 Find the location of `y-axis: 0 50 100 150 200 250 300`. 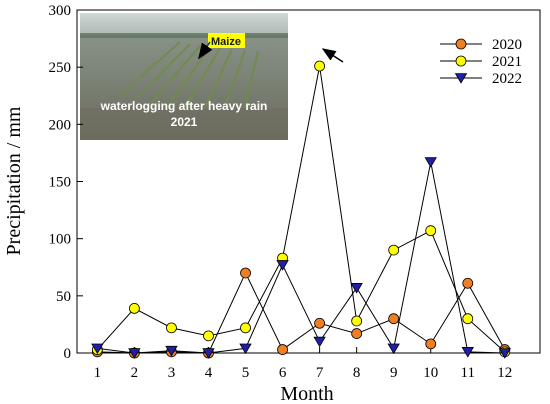

y-axis: 0 50 100 150 200 250 300 is located at coordinates (66, 182).